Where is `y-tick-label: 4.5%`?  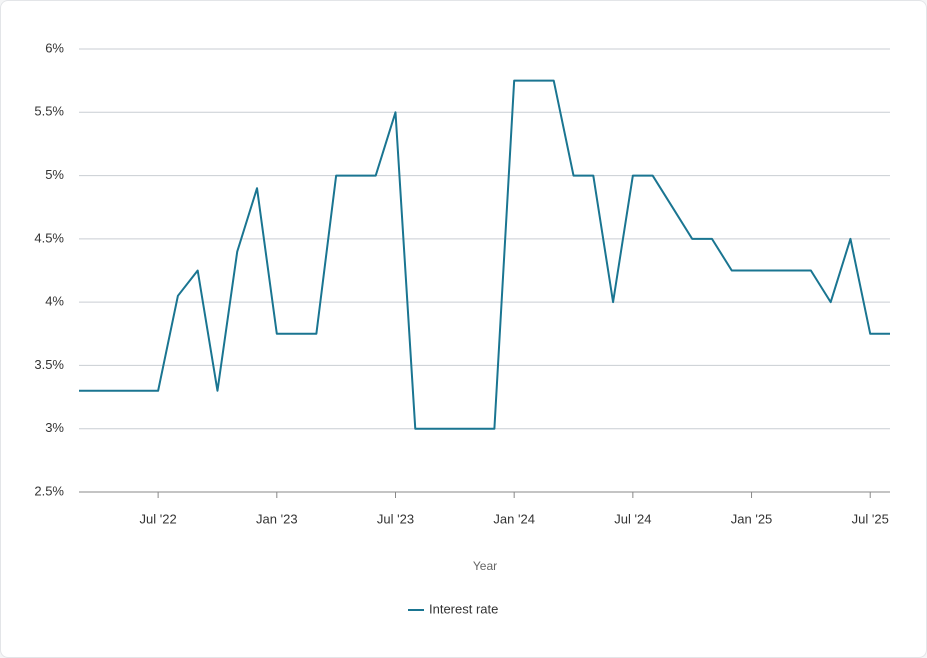
y-tick-label: 4.5% is located at coordinates (49, 237).